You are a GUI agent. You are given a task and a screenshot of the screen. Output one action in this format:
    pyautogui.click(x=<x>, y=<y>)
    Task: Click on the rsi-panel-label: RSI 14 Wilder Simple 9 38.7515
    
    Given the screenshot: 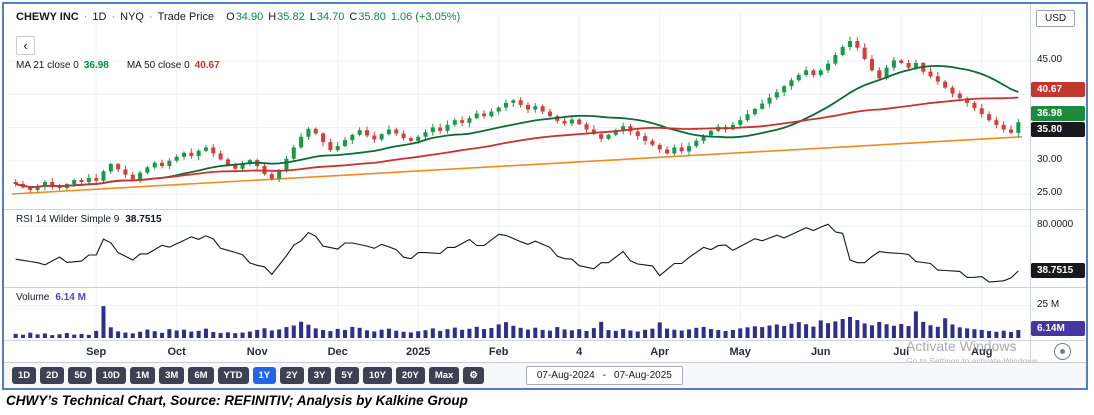 What is the action you would take?
    pyautogui.click(x=89, y=219)
    